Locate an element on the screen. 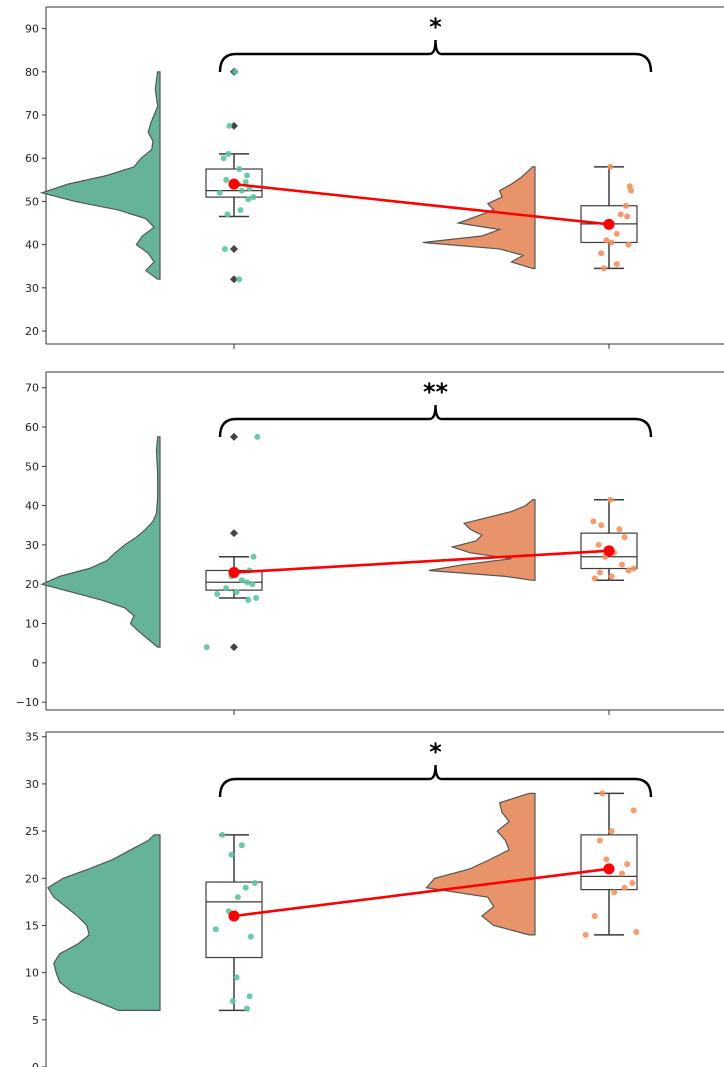  y-tick-label: 10 is located at coordinates (32, 624).